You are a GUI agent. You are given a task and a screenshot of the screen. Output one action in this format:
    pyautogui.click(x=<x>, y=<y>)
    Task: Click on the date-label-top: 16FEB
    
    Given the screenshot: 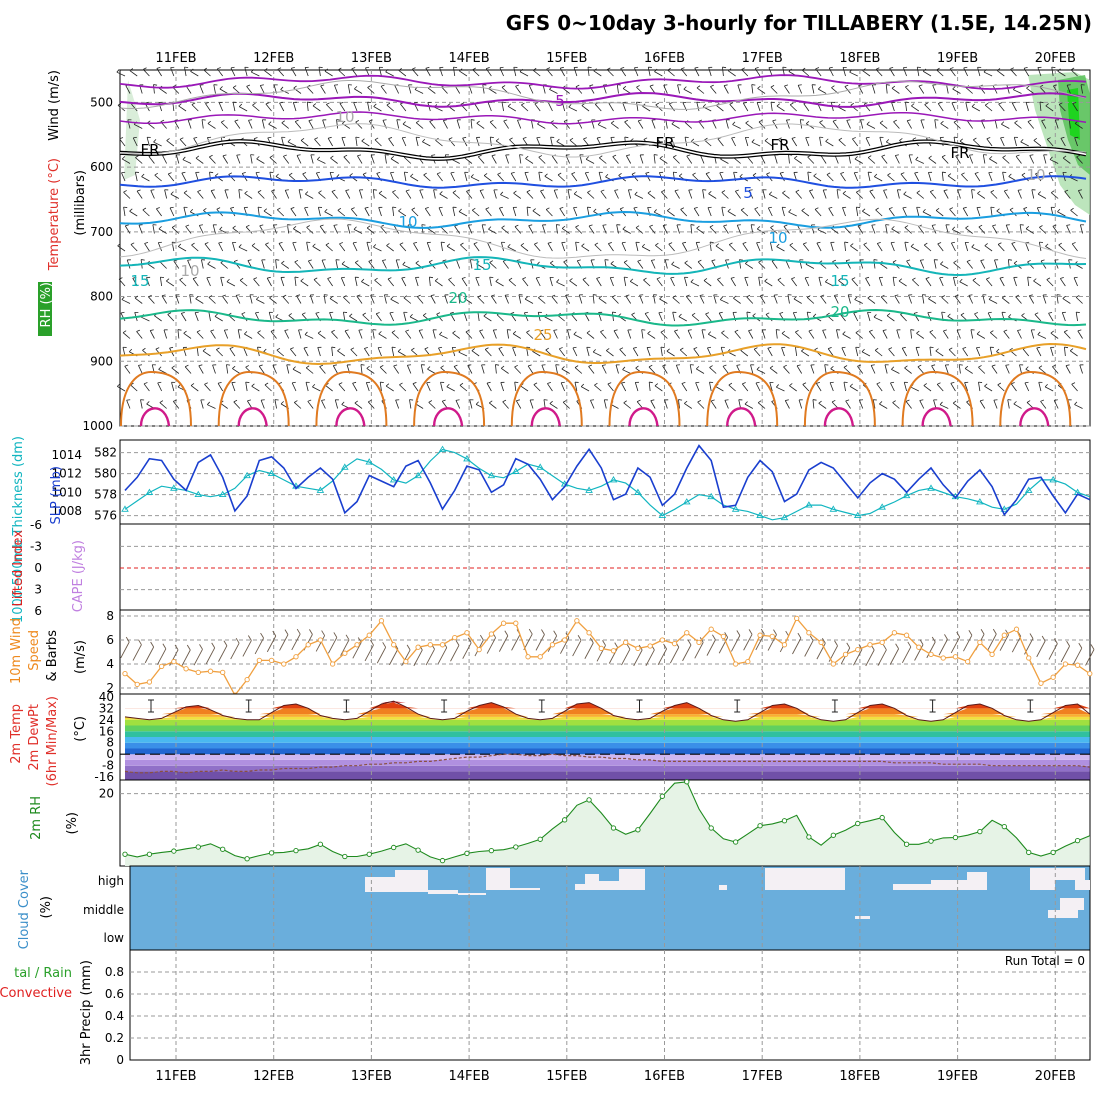 What is the action you would take?
    pyautogui.click(x=664, y=58)
    